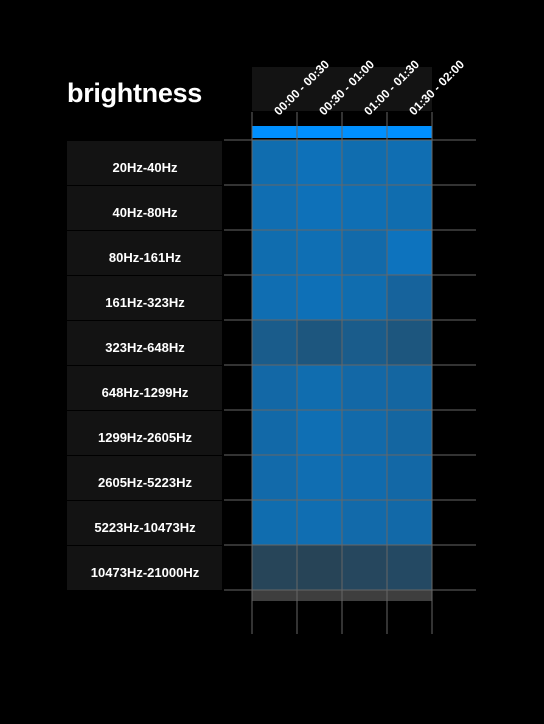  What do you see at coordinates (145, 392) in the screenshot?
I see `row-label: 648Hz-1299Hz` at bounding box center [145, 392].